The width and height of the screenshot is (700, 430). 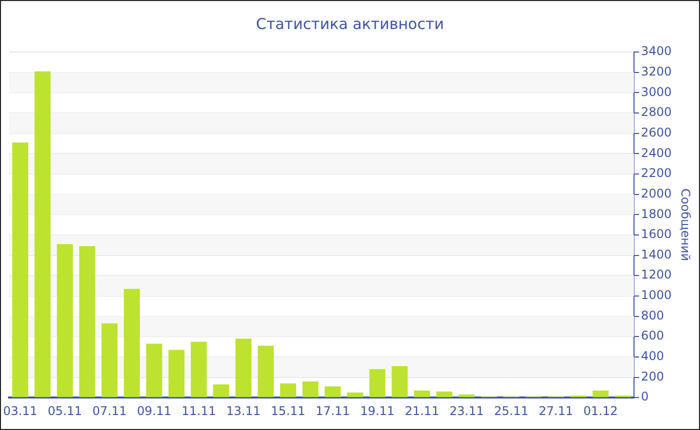 I want to click on y-tick-label: 200, so click(x=652, y=376).